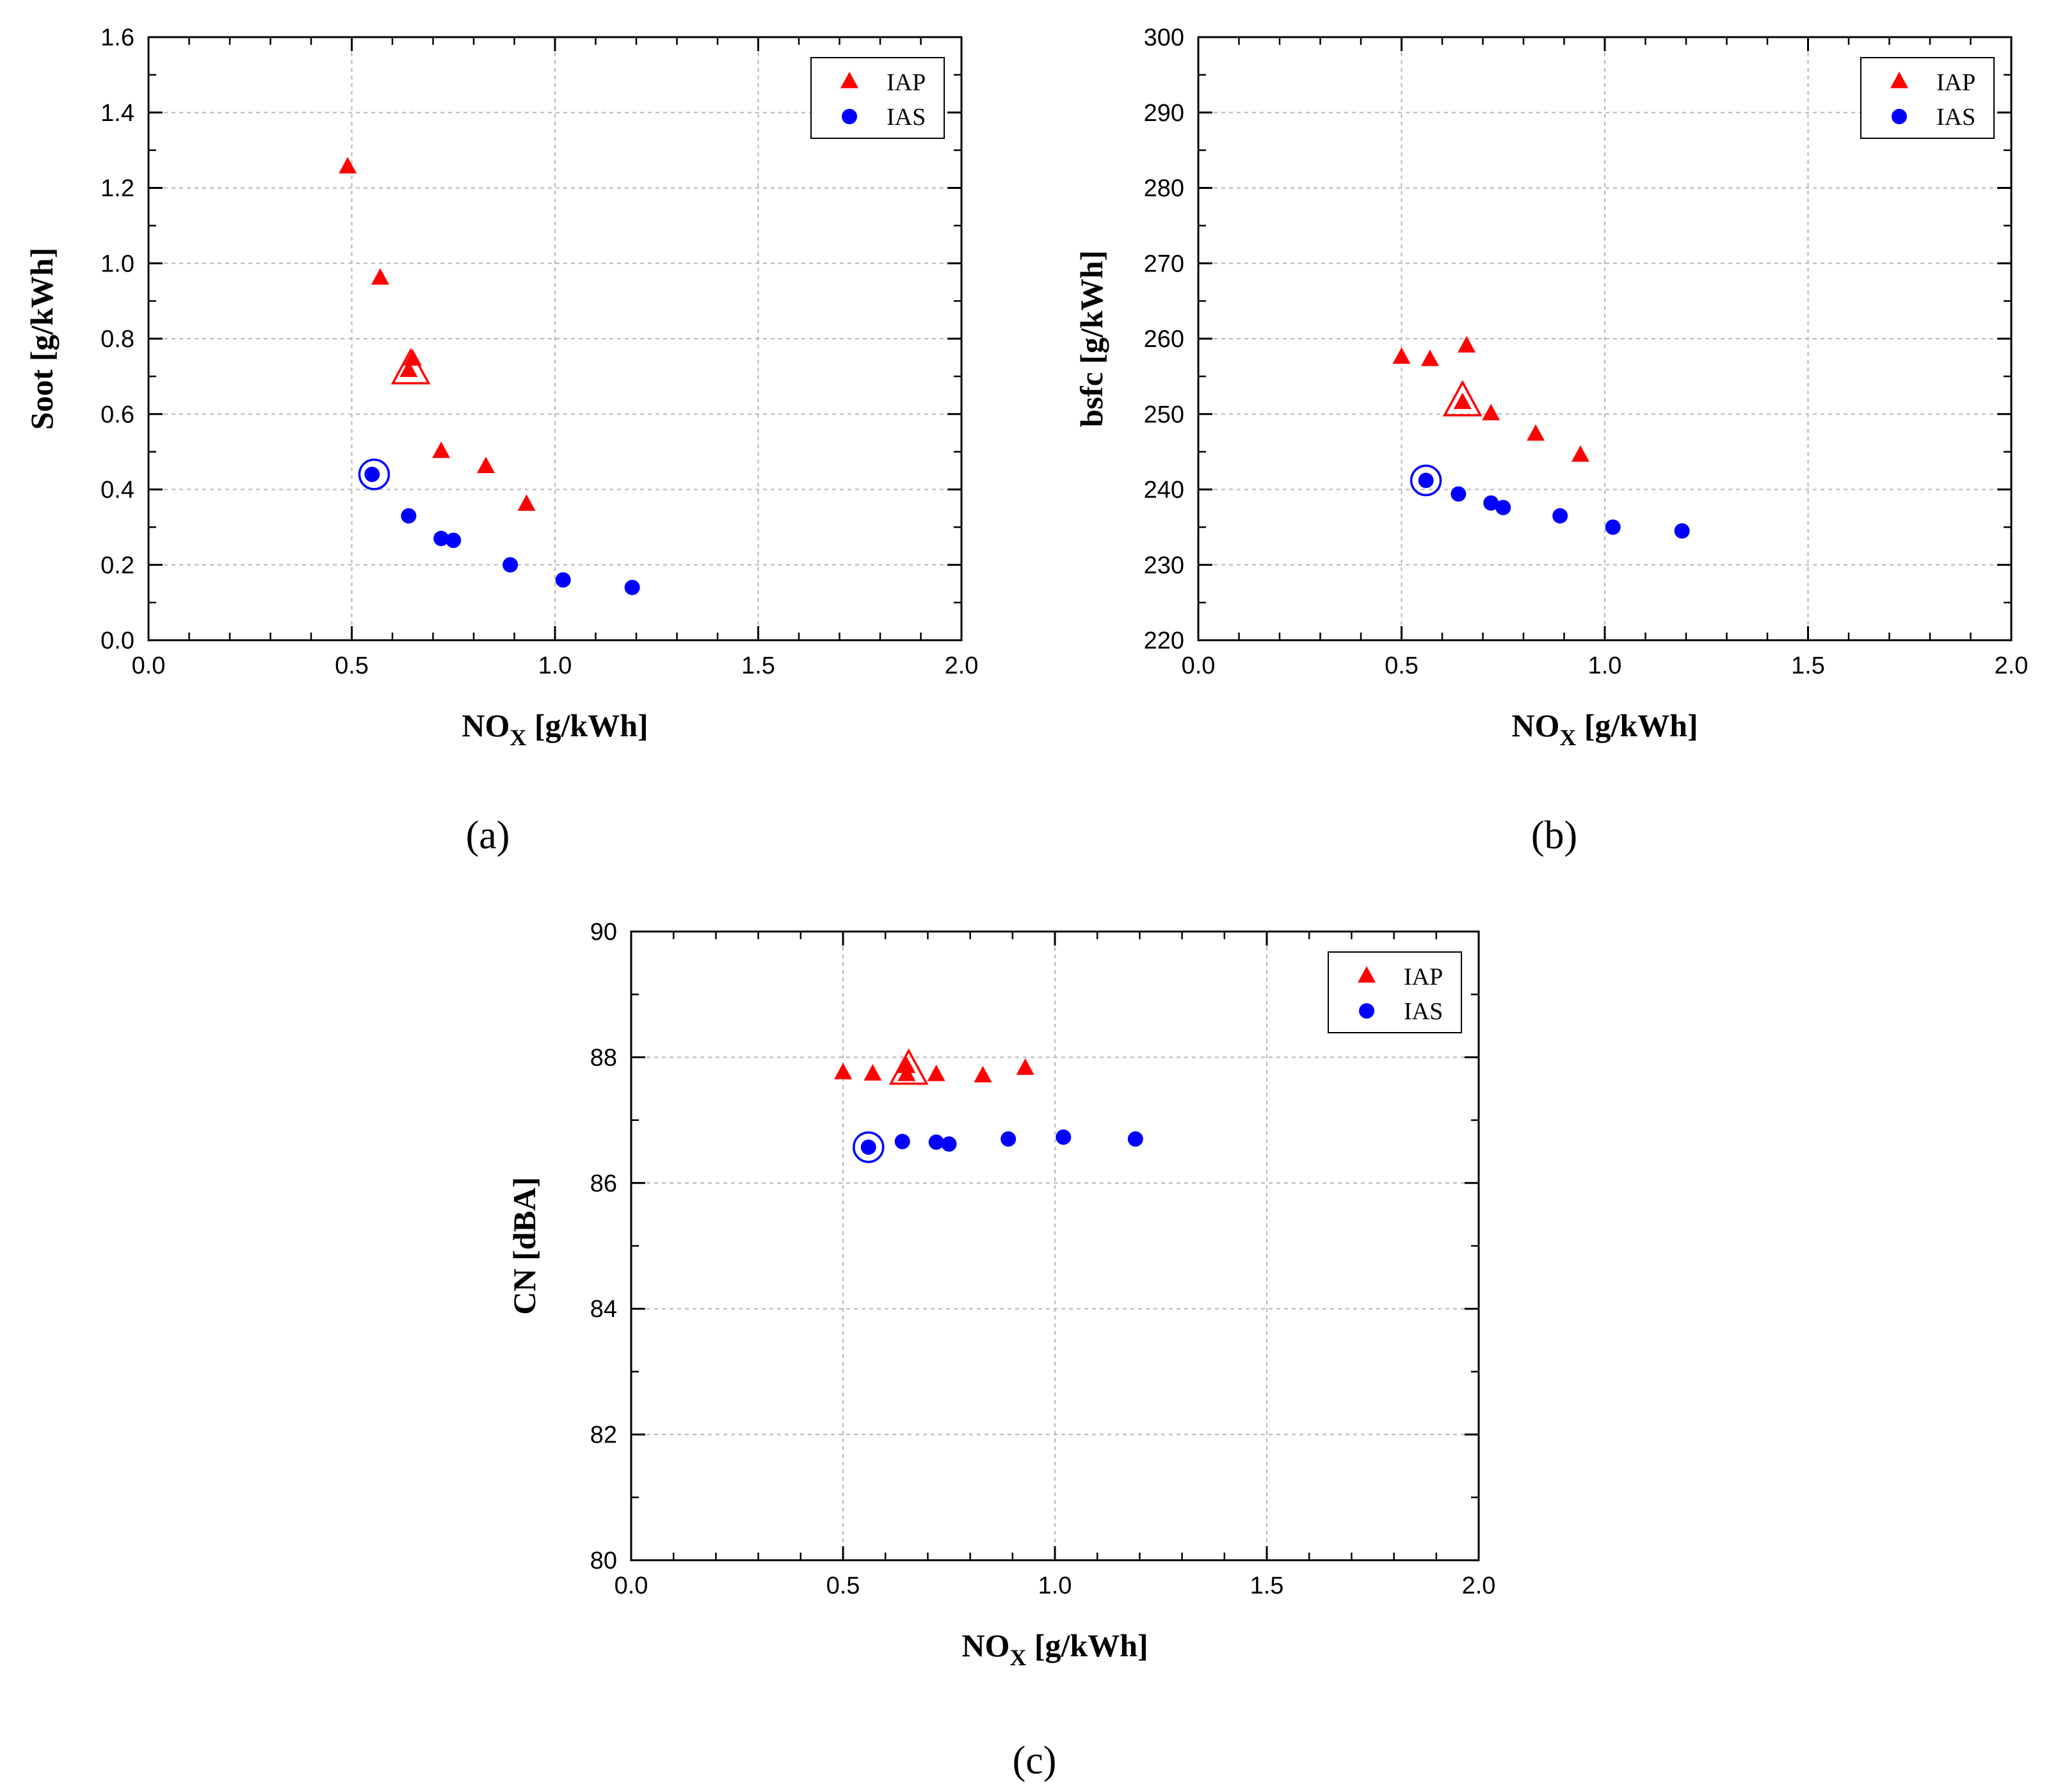  I want to click on y-tick-label: 0.8, so click(117, 339).